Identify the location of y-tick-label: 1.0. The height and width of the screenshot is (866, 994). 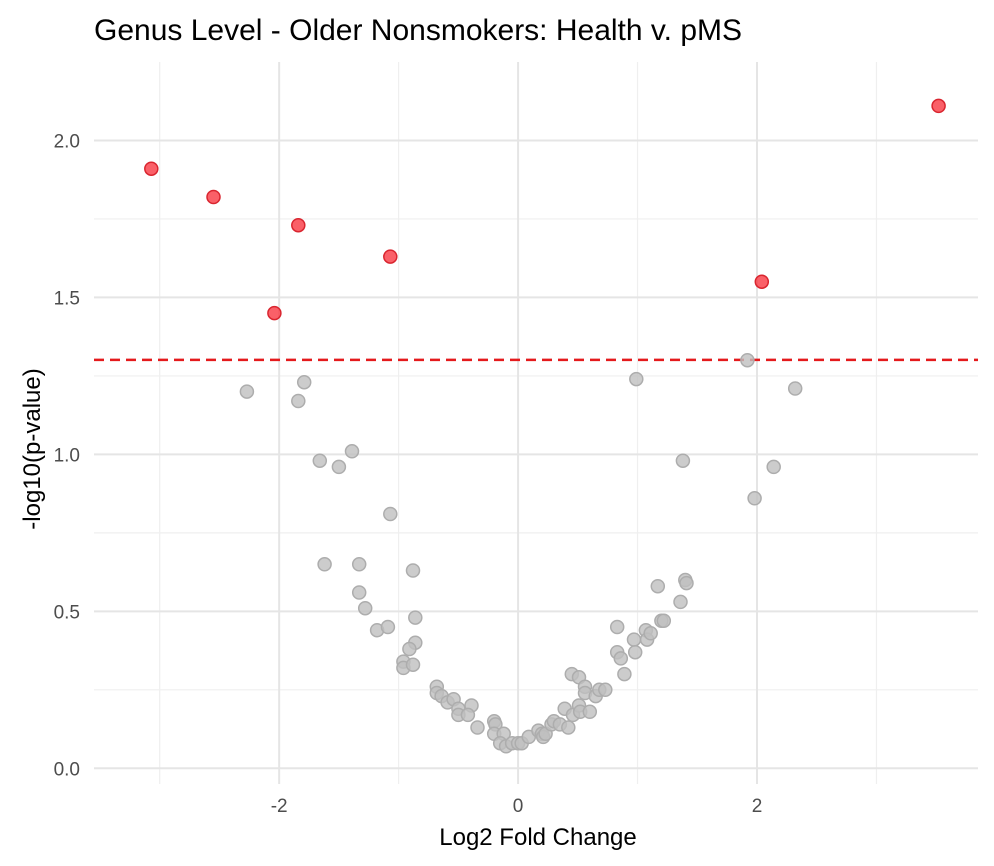
(67, 455).